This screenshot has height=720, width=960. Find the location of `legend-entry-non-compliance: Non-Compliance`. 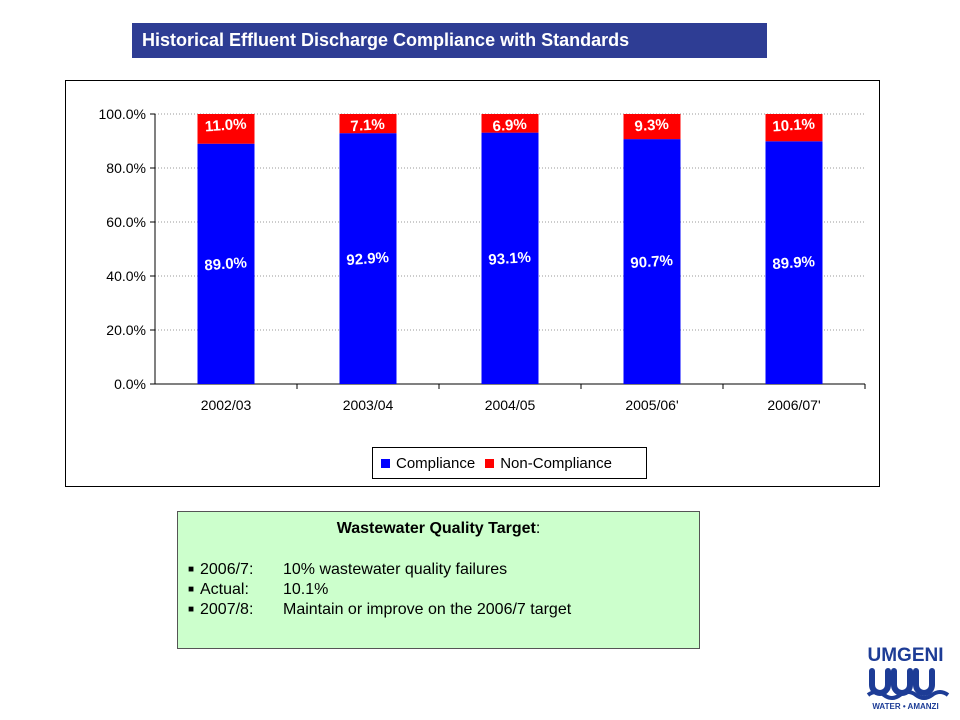

legend-entry-non-compliance: Non-Compliance is located at coordinates (548, 463).